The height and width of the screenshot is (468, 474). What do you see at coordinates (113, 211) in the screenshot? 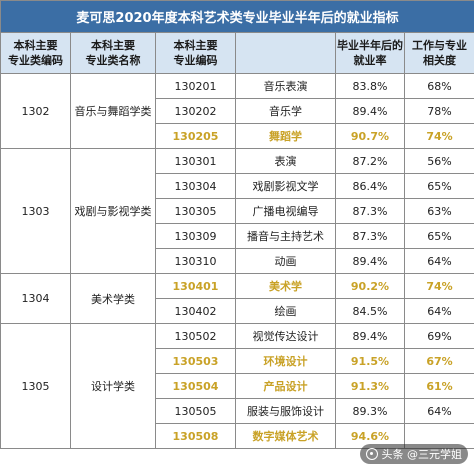
I see `class-name-cell: 戏剧与影视学类` at bounding box center [113, 211].